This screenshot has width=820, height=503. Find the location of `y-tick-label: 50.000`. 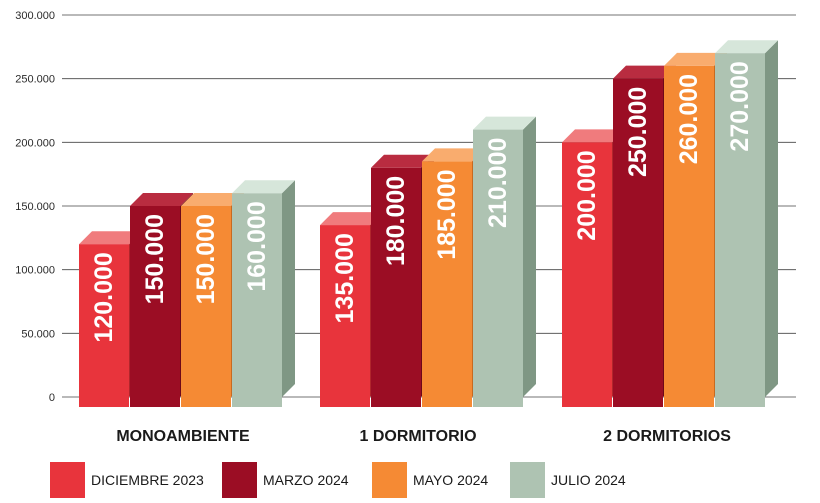

y-tick-label: 50.000 is located at coordinates (38, 334).